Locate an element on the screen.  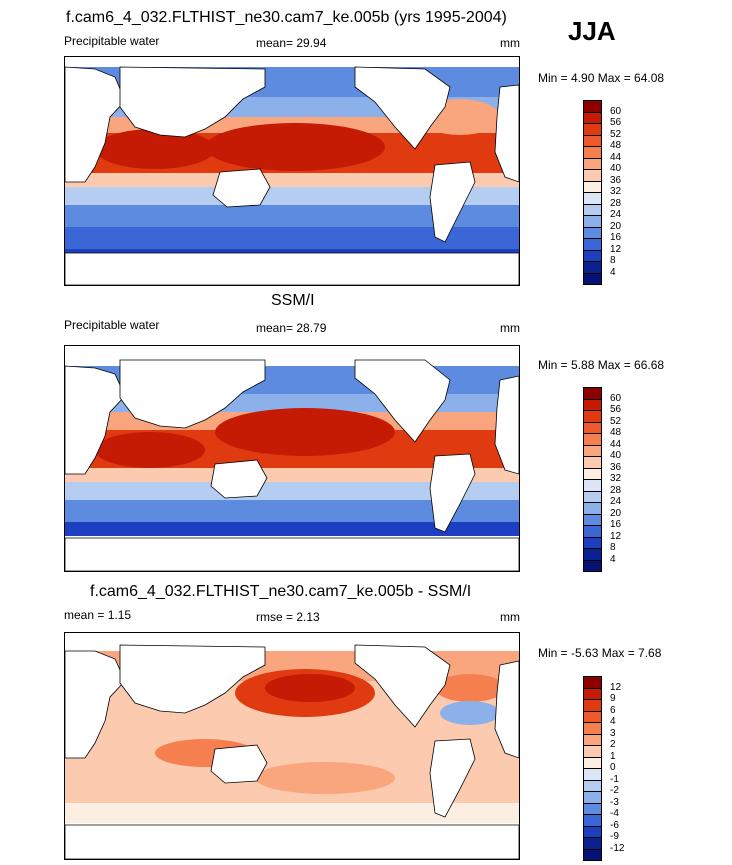
panel-3-minmax: Min = -5.63 Max = 7.68 is located at coordinates (600, 653).